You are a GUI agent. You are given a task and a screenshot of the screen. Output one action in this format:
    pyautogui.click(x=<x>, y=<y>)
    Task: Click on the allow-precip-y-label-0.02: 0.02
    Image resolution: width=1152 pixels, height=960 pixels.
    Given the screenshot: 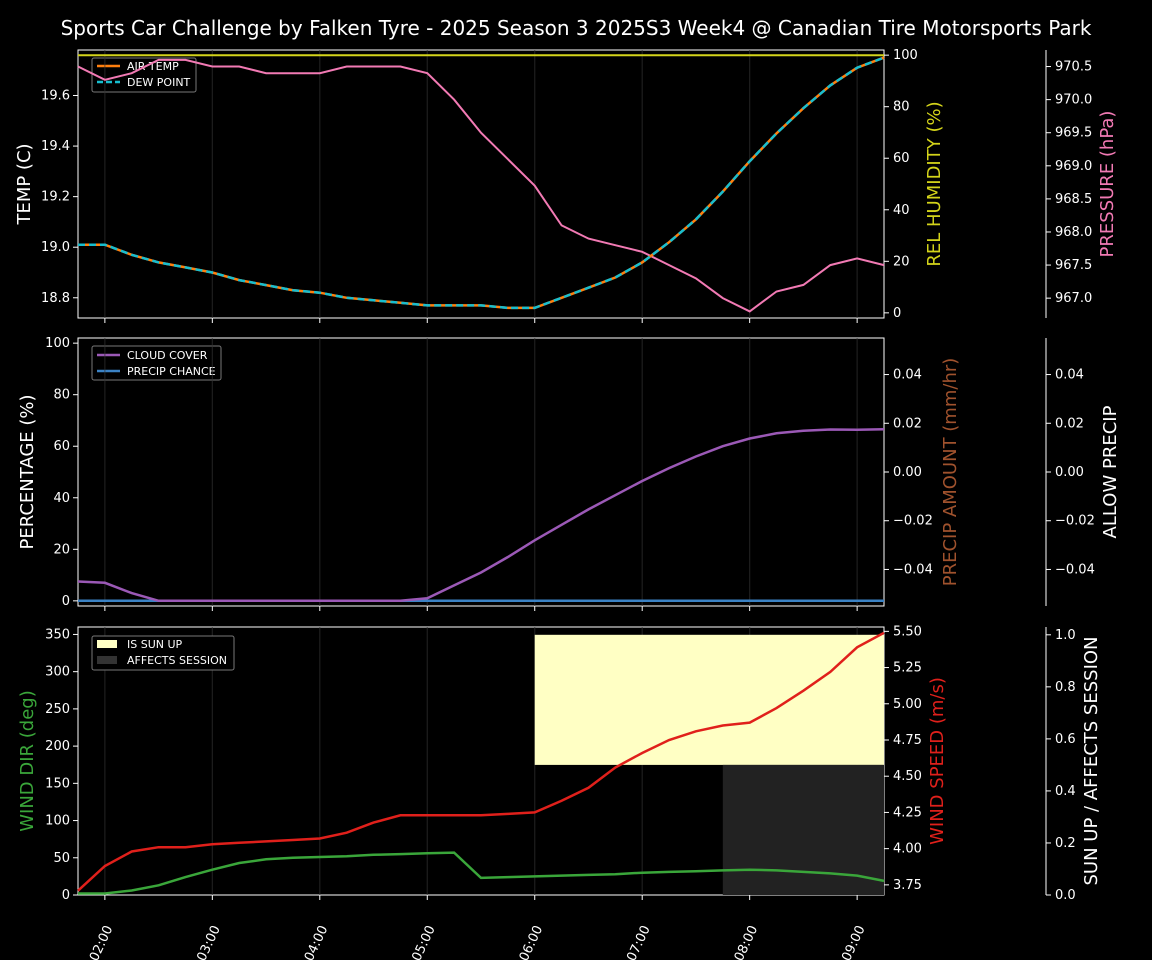 What is the action you would take?
    pyautogui.click(x=1069, y=423)
    